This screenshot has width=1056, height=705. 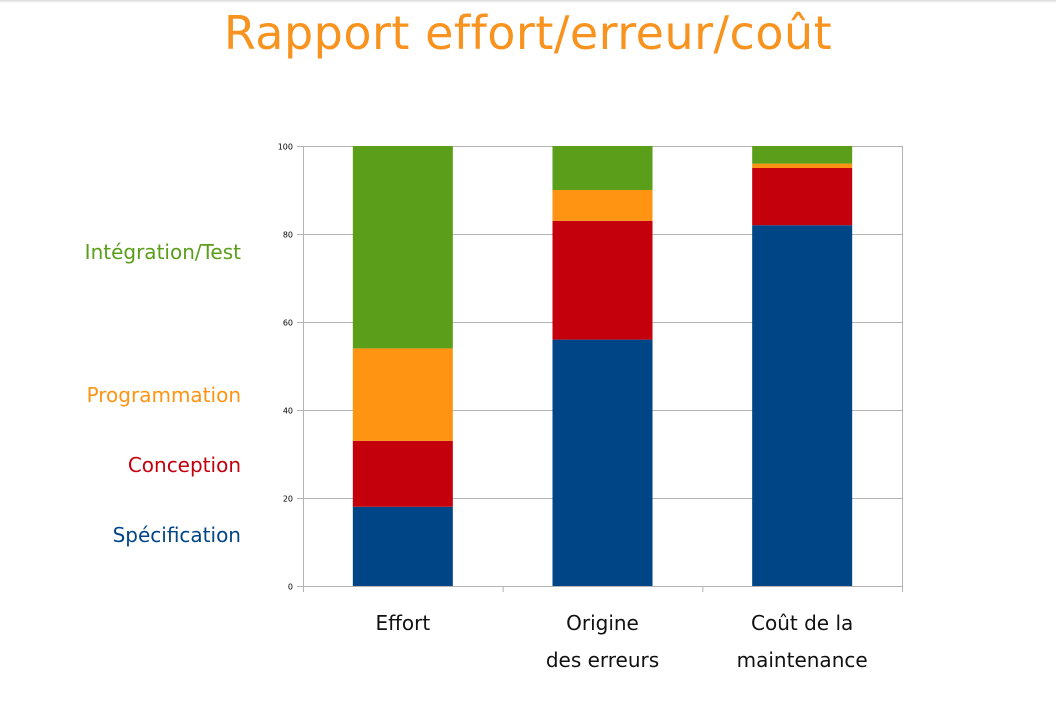 I want to click on legend-label-integration: Intégration/Test, so click(x=162, y=252).